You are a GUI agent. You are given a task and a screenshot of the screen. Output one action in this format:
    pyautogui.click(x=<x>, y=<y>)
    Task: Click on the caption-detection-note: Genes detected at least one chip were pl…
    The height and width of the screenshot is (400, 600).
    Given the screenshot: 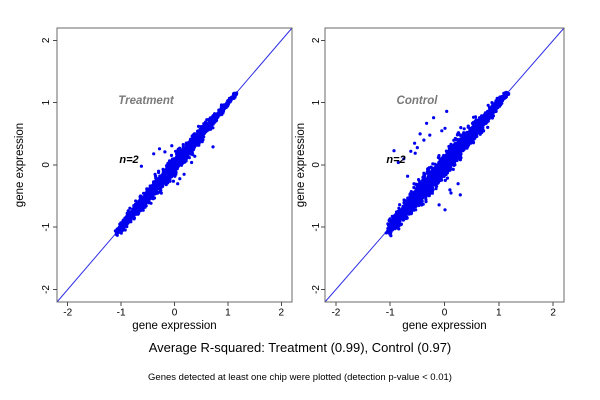 What is the action you would take?
    pyautogui.click(x=300, y=377)
    